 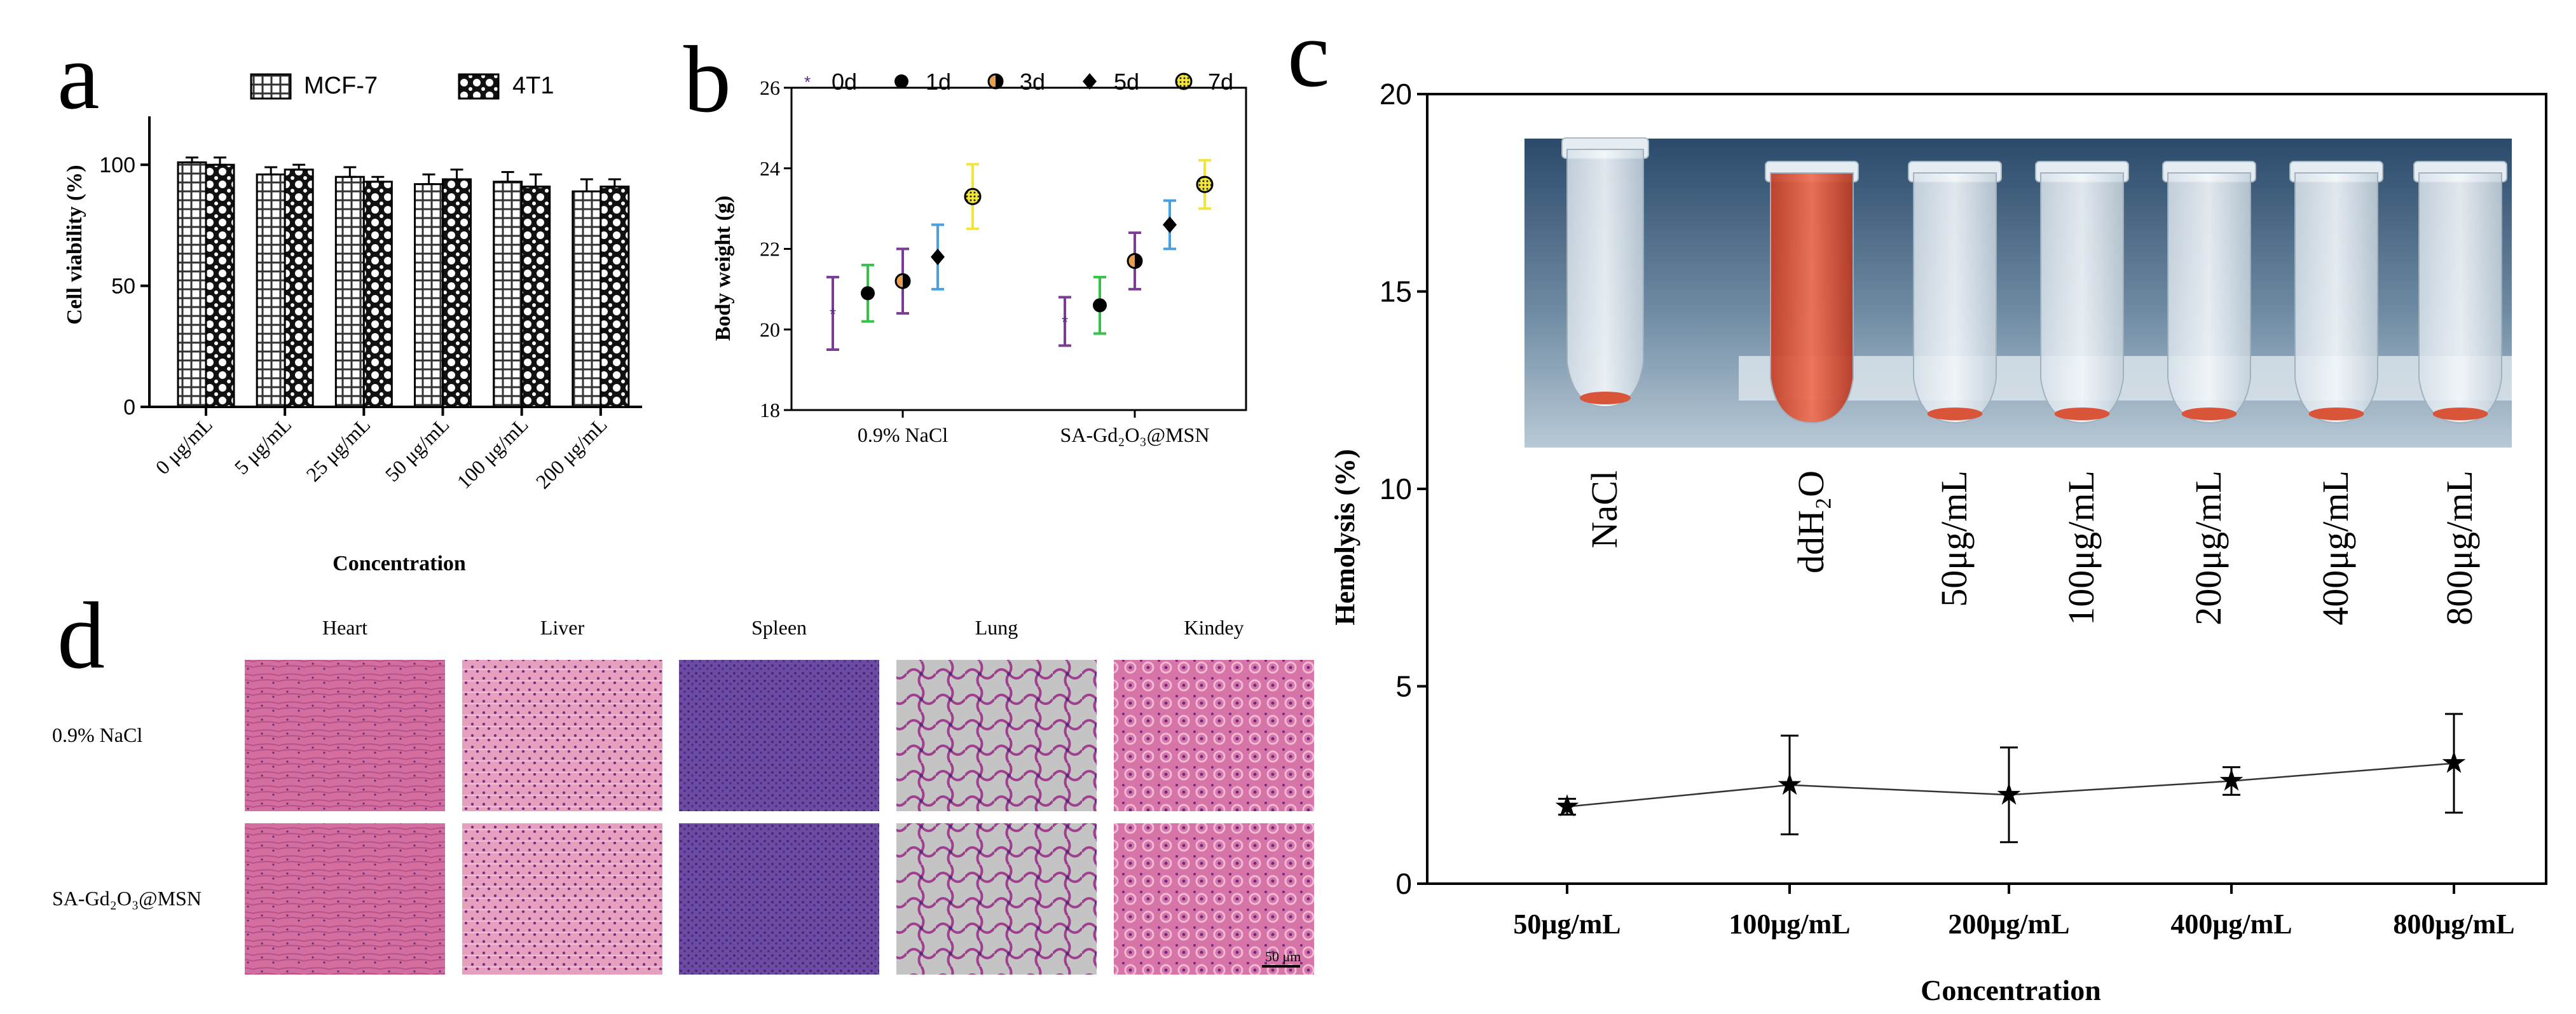 What do you see at coordinates (996, 899) in the screenshot?
I see `tissue-image-lung` at bounding box center [996, 899].